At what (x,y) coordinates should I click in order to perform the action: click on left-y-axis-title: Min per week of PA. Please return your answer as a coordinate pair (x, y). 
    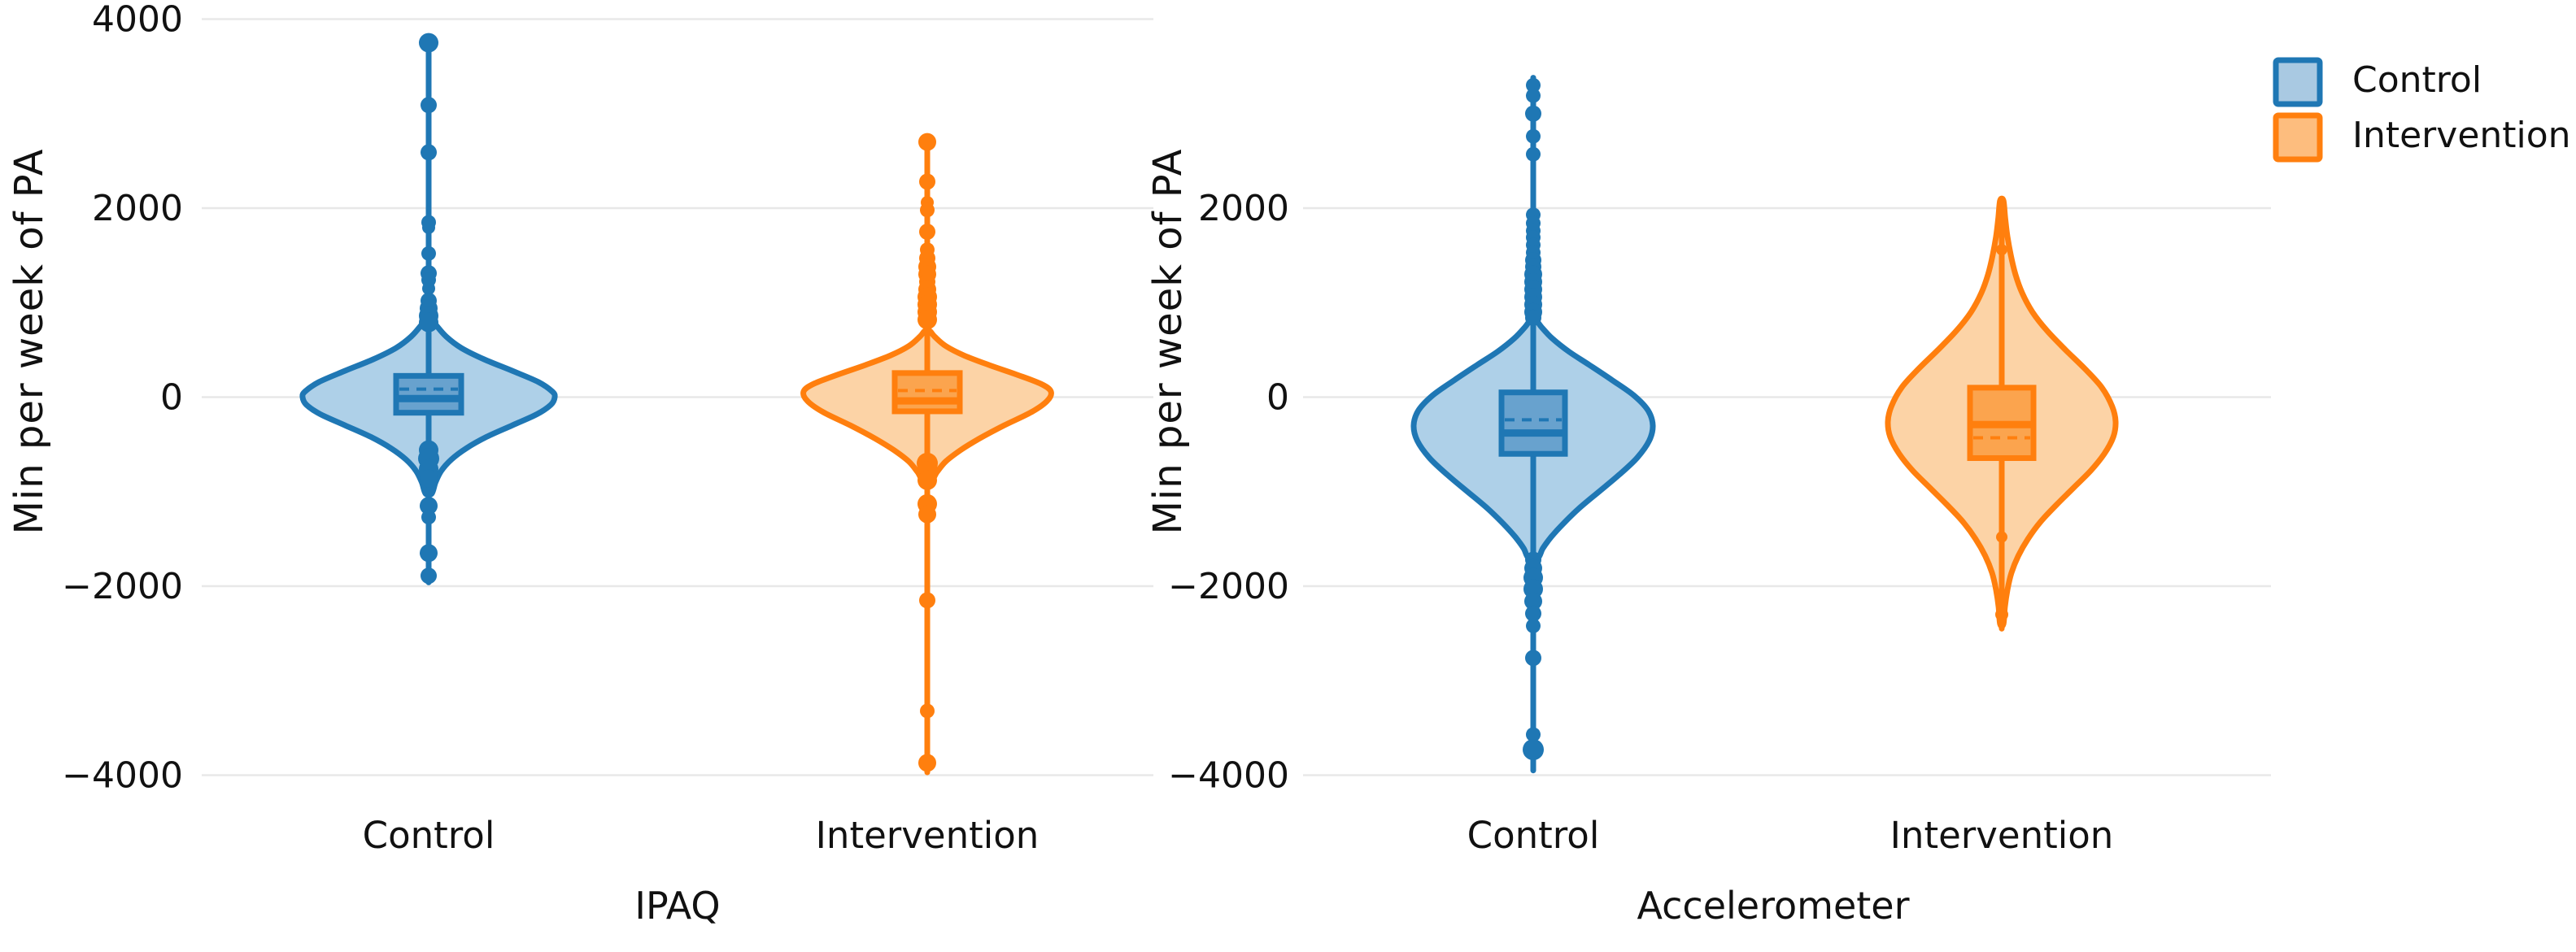
    Looking at the image, I should click on (29, 341).